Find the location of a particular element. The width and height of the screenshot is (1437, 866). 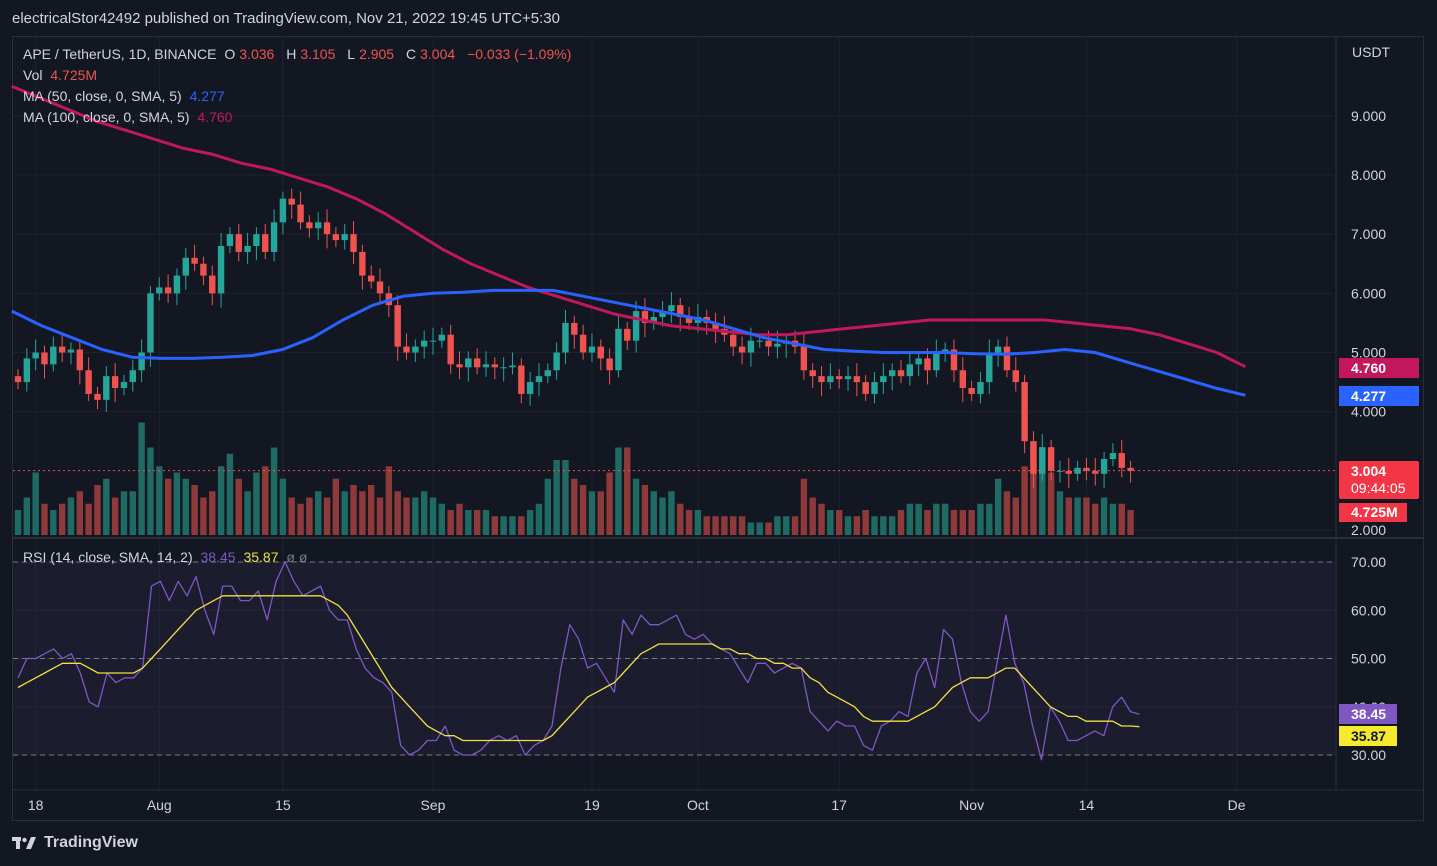

rsi-tag: 38.45 is located at coordinates (1368, 714).